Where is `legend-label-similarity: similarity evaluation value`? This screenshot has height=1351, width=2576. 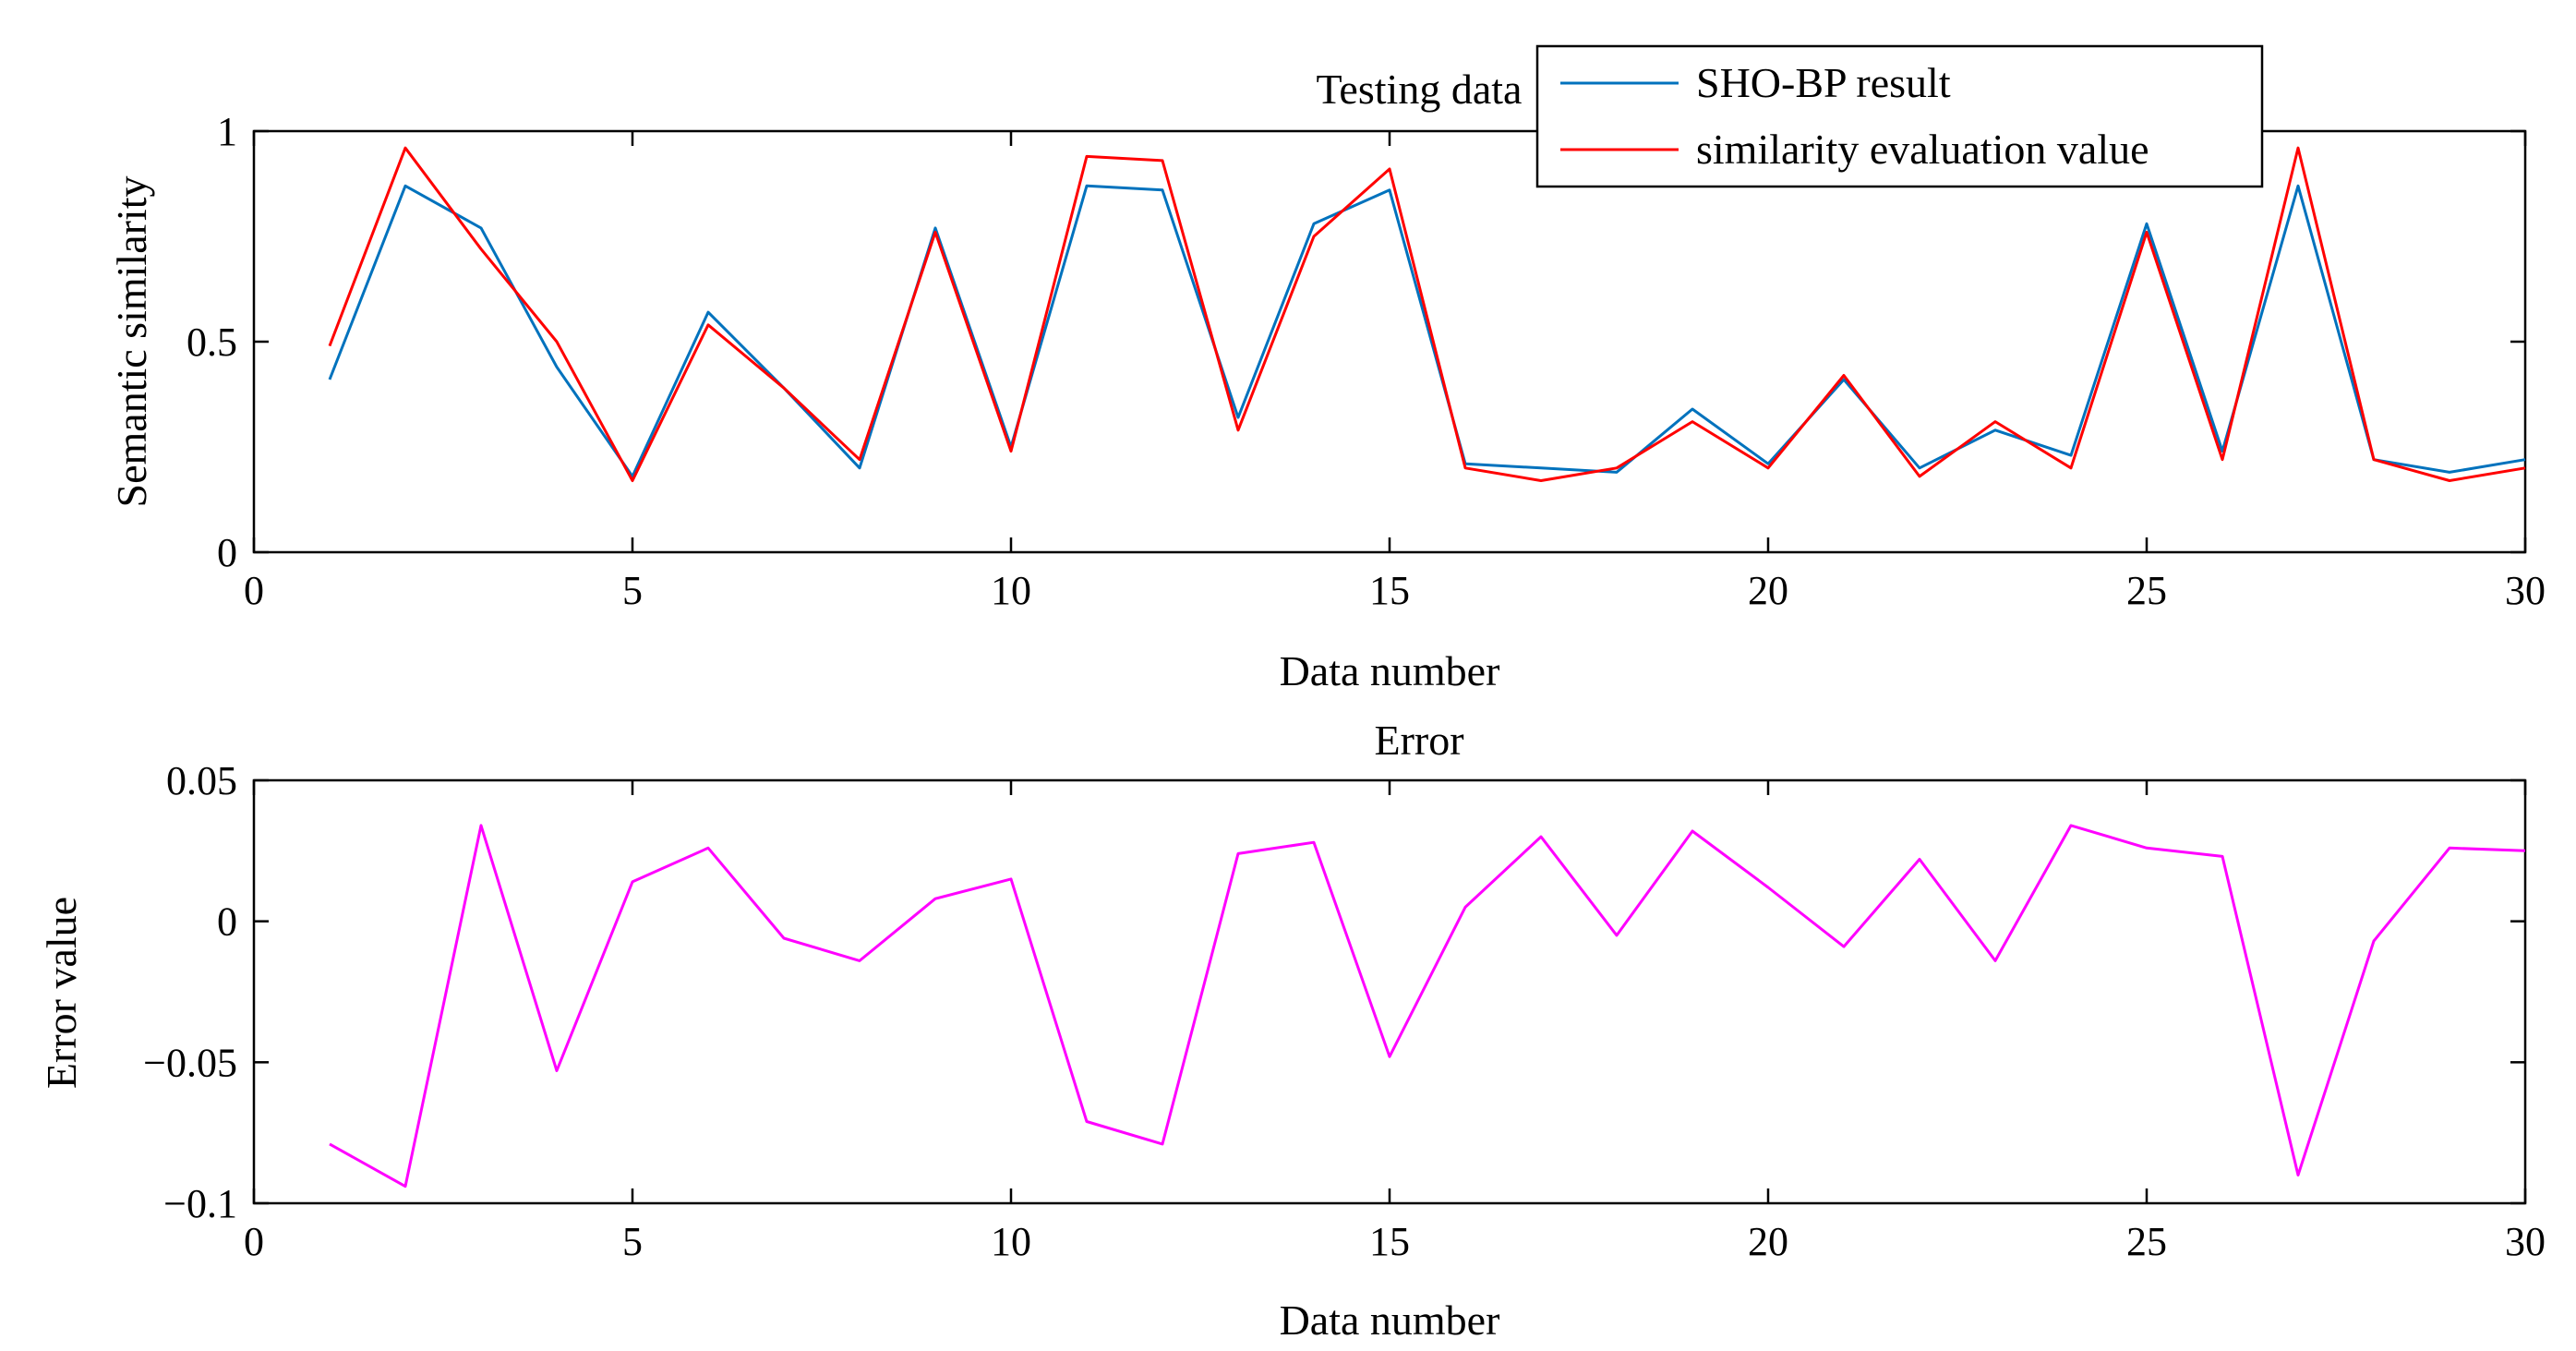
legend-label-similarity: similarity evaluation value is located at coordinates (1922, 150).